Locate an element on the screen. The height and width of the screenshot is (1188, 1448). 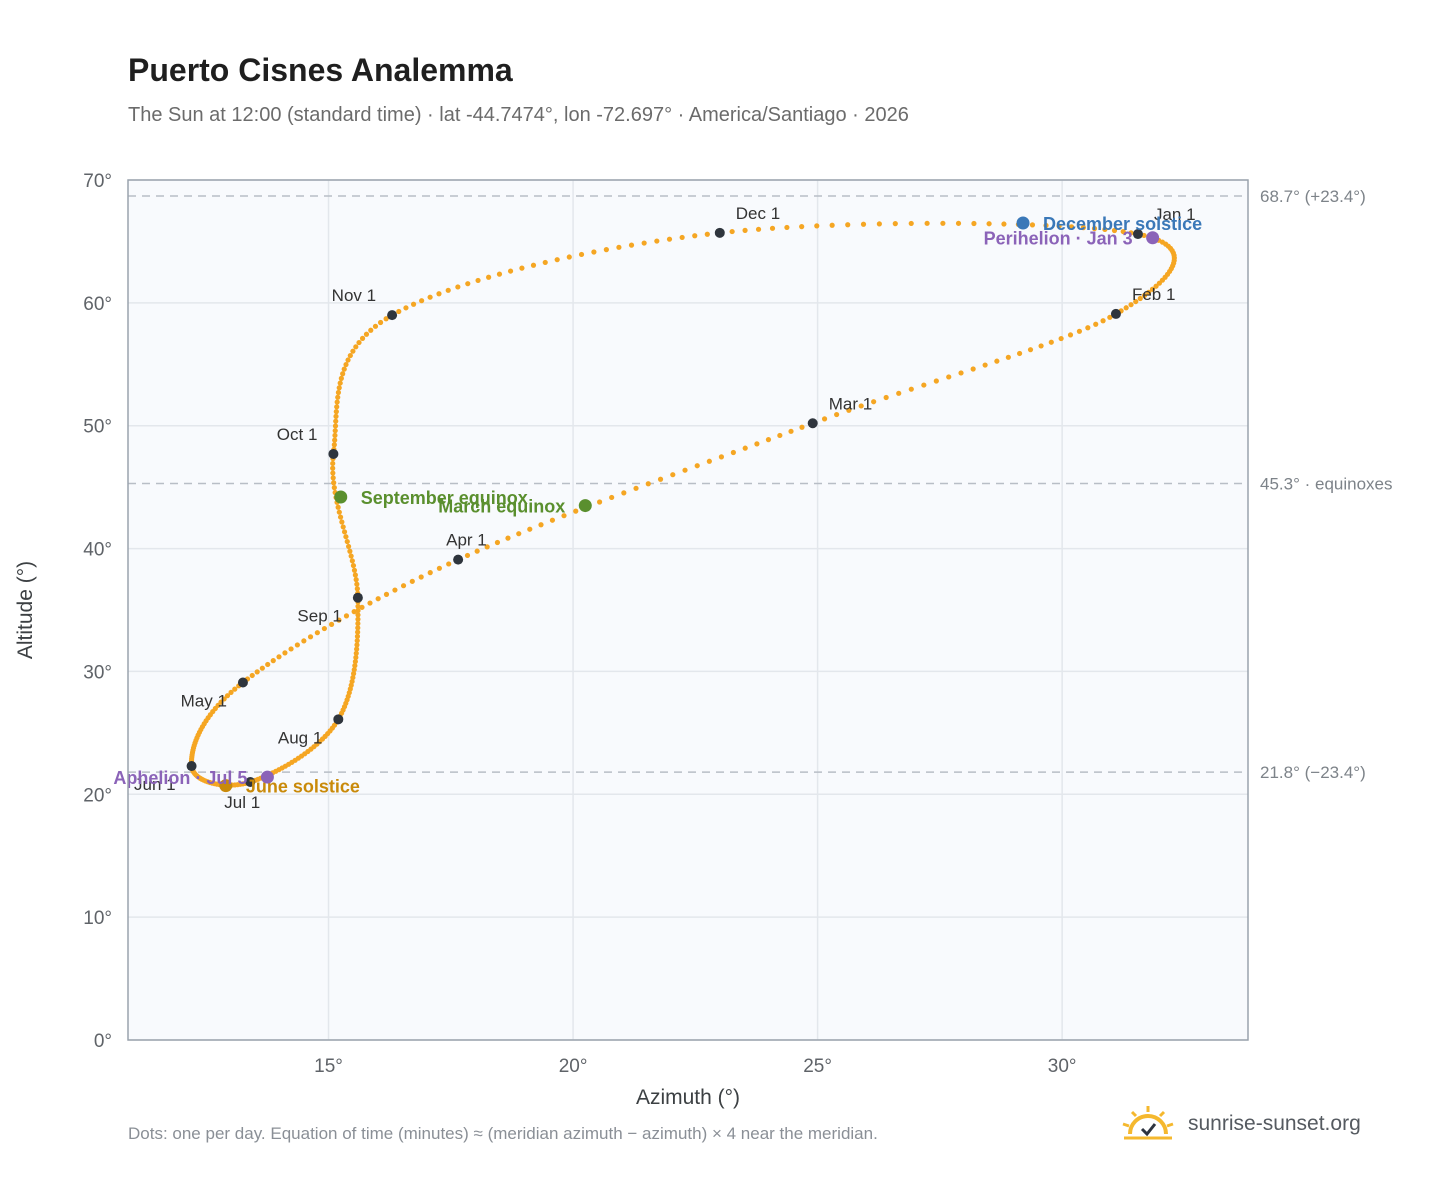
month-label: Jul 1 is located at coordinates (242, 802).